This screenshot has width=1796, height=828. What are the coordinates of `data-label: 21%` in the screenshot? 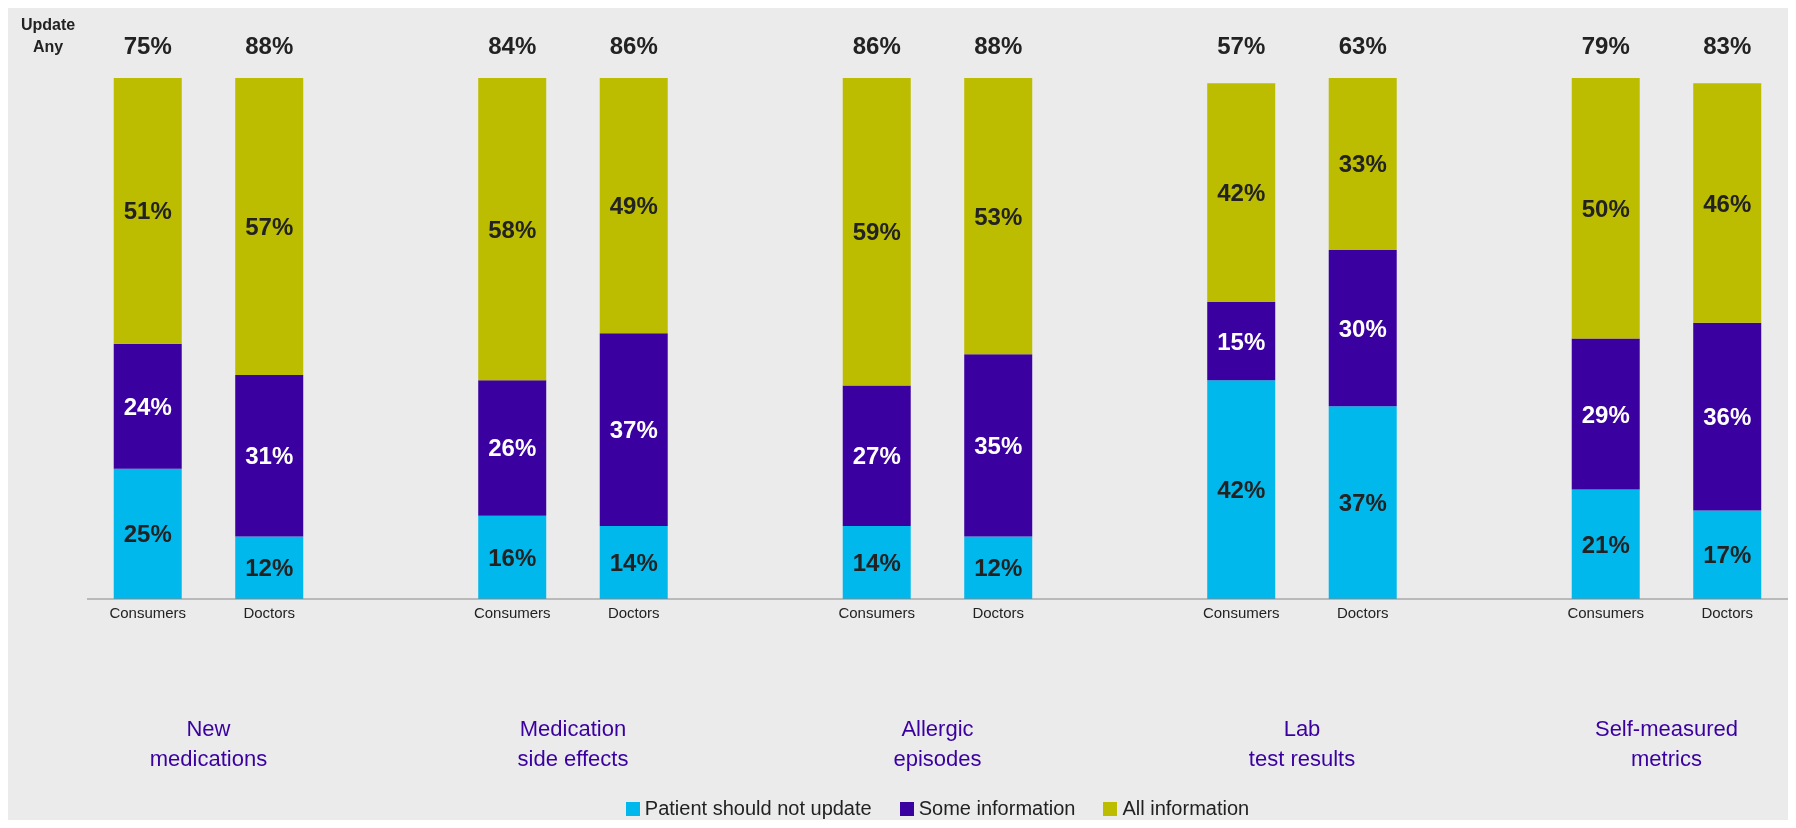 It's located at (1605, 544).